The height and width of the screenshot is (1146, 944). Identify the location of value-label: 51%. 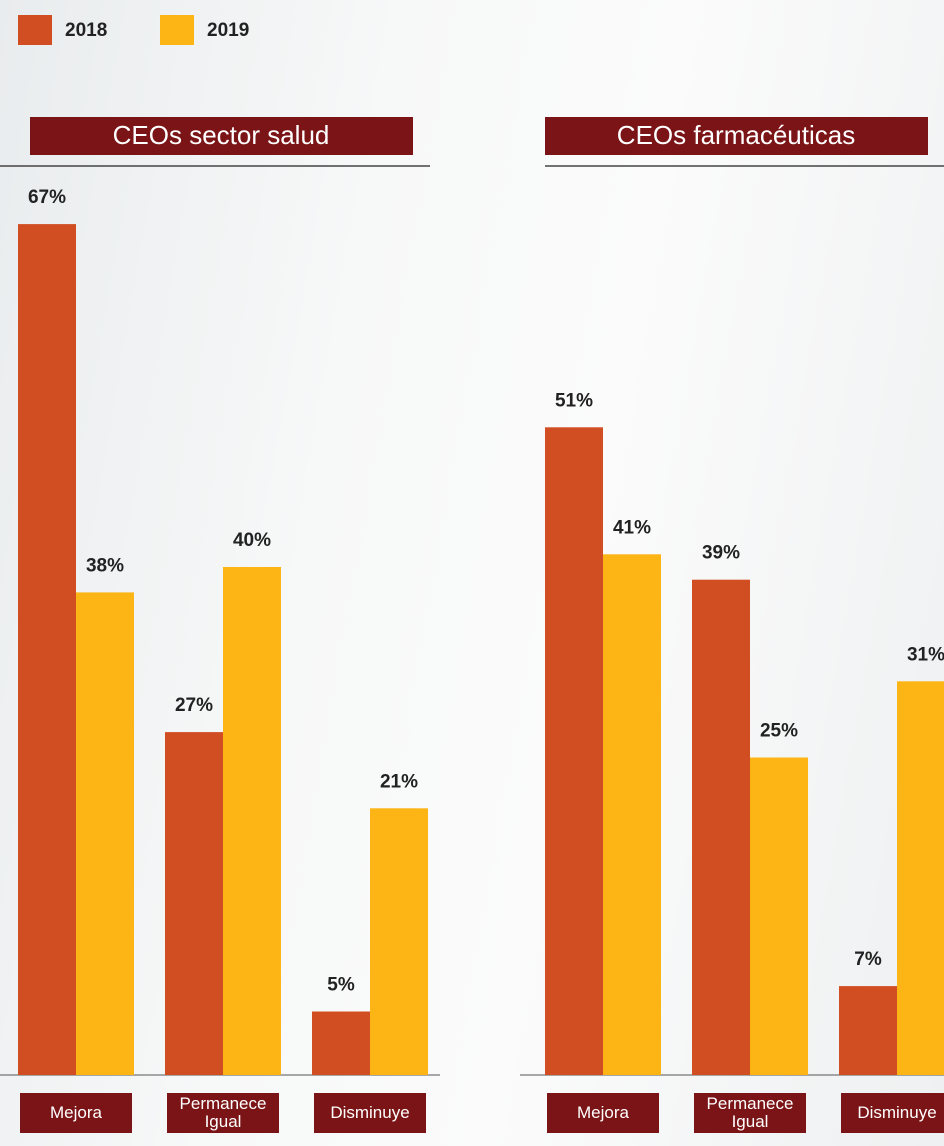
(574, 400).